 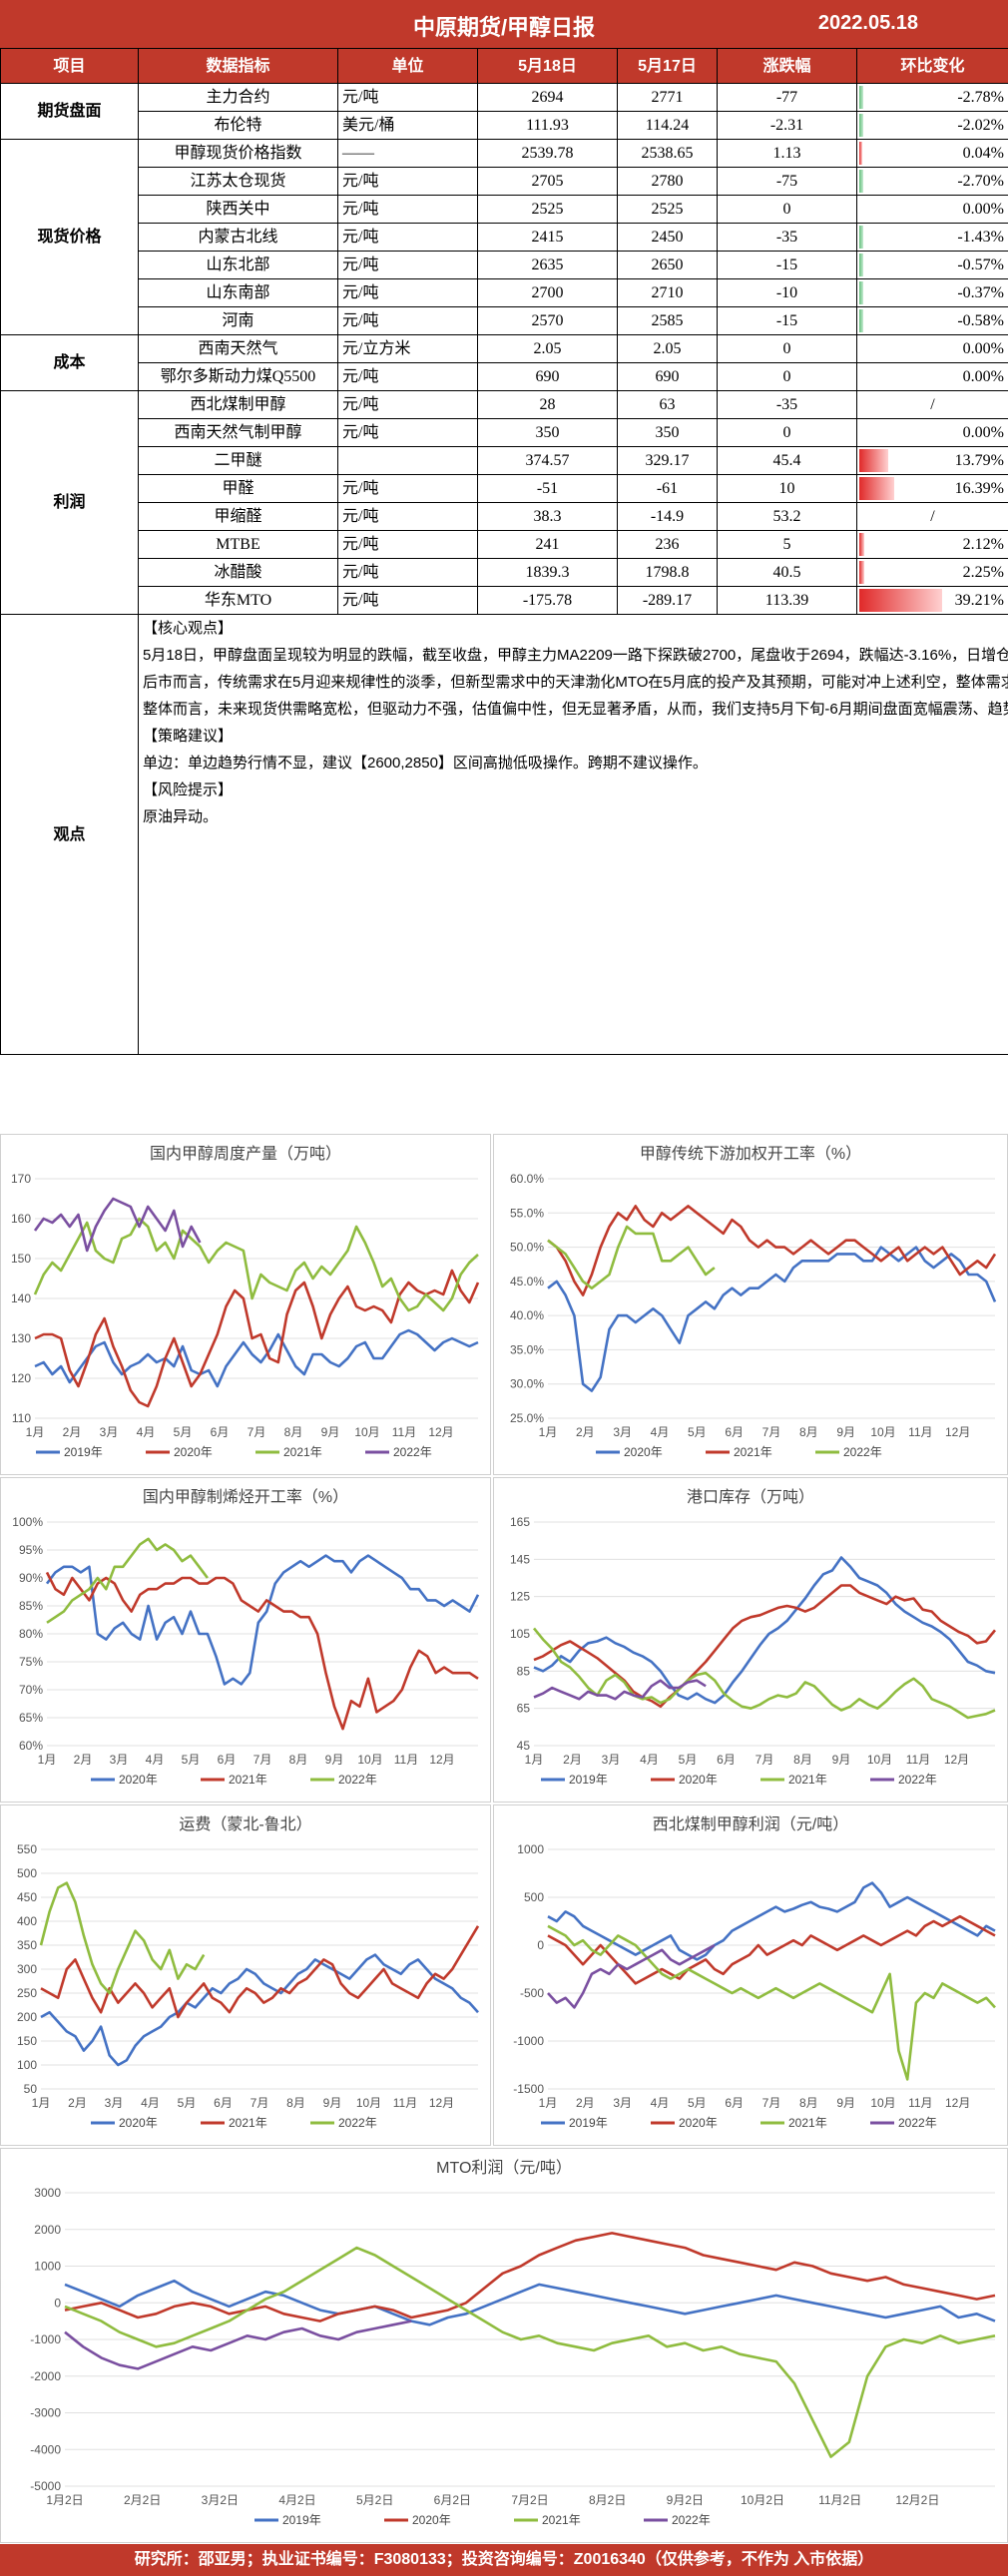 I want to click on x-tick-label: 1月, so click(x=548, y=1432).